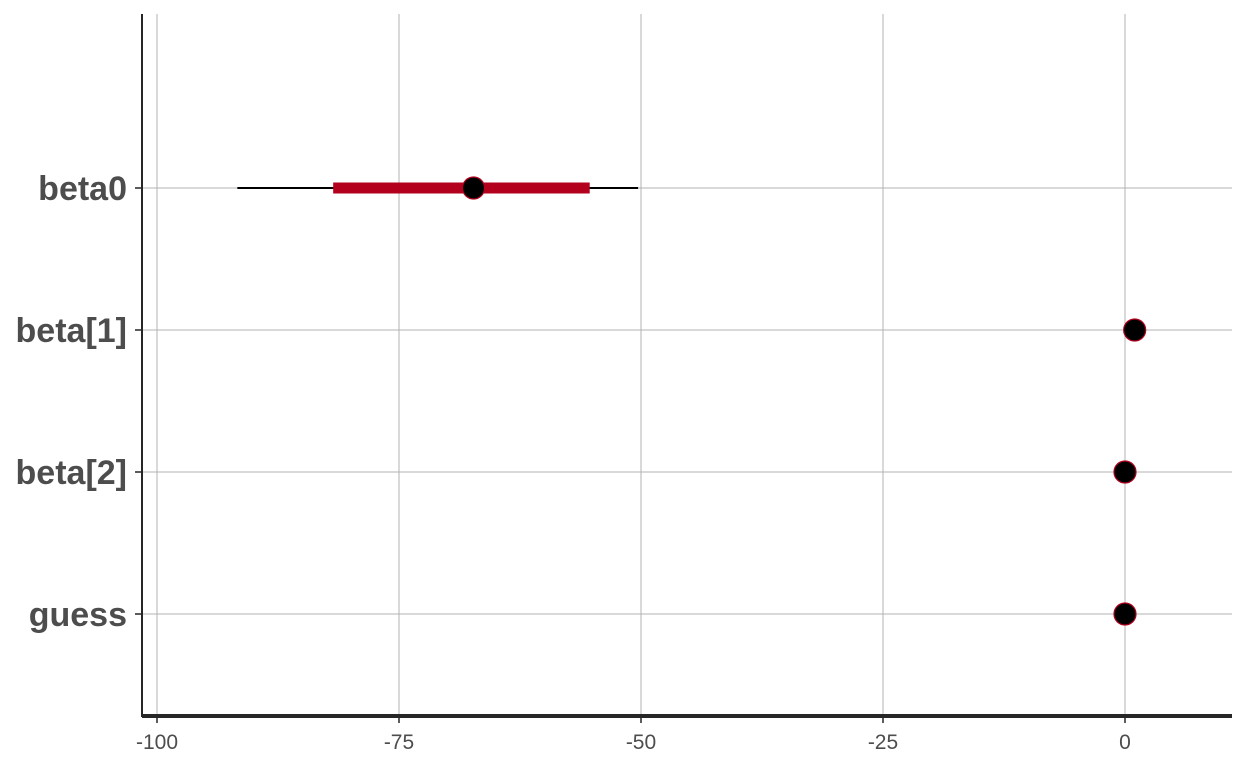 The height and width of the screenshot is (768, 1248). What do you see at coordinates (399, 742) in the screenshot?
I see `x-tick-label: -75` at bounding box center [399, 742].